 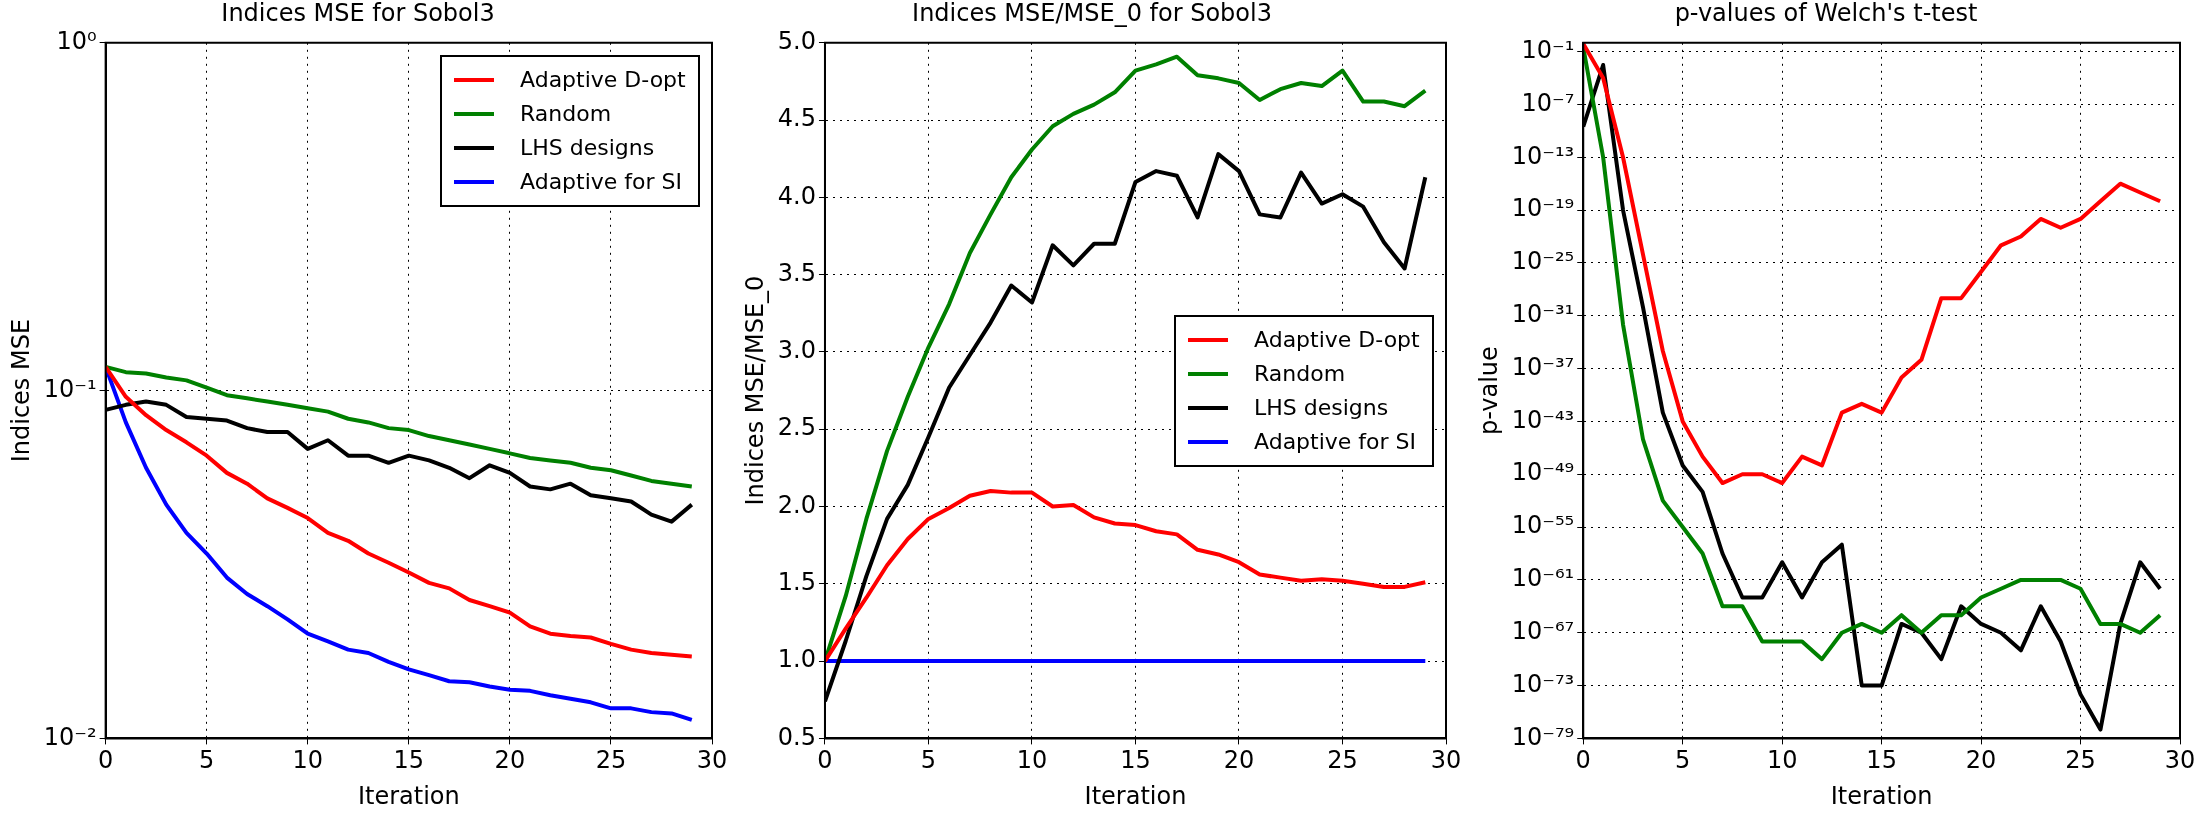 What do you see at coordinates (796, 272) in the screenshot?
I see `y-tick-label: 3.5` at bounding box center [796, 272].